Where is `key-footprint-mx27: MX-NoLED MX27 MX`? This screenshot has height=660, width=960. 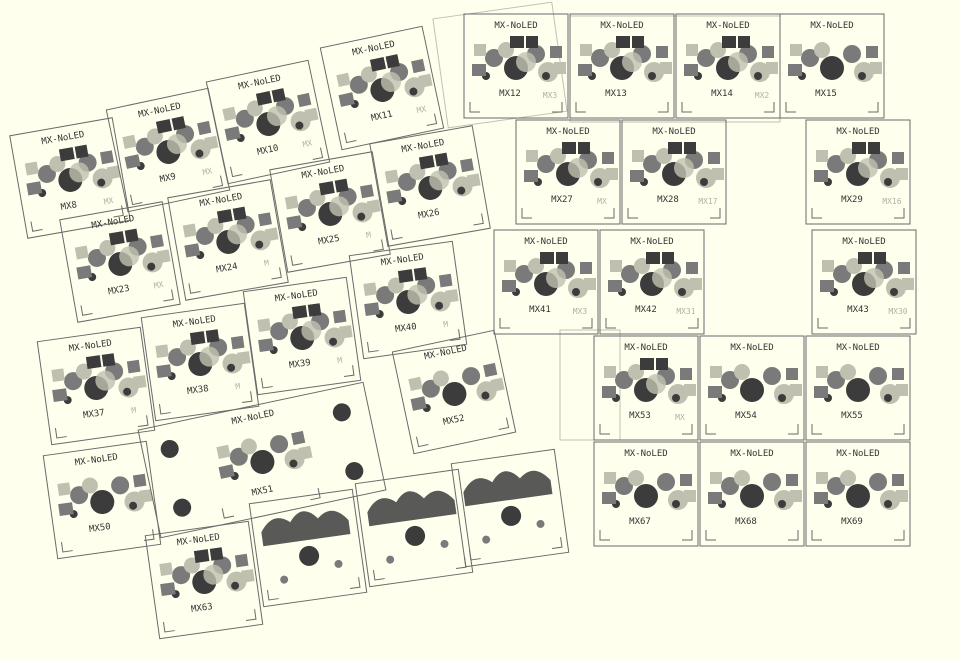 key-footprint-mx27: MX-NoLED MX27 MX is located at coordinates (568, 172).